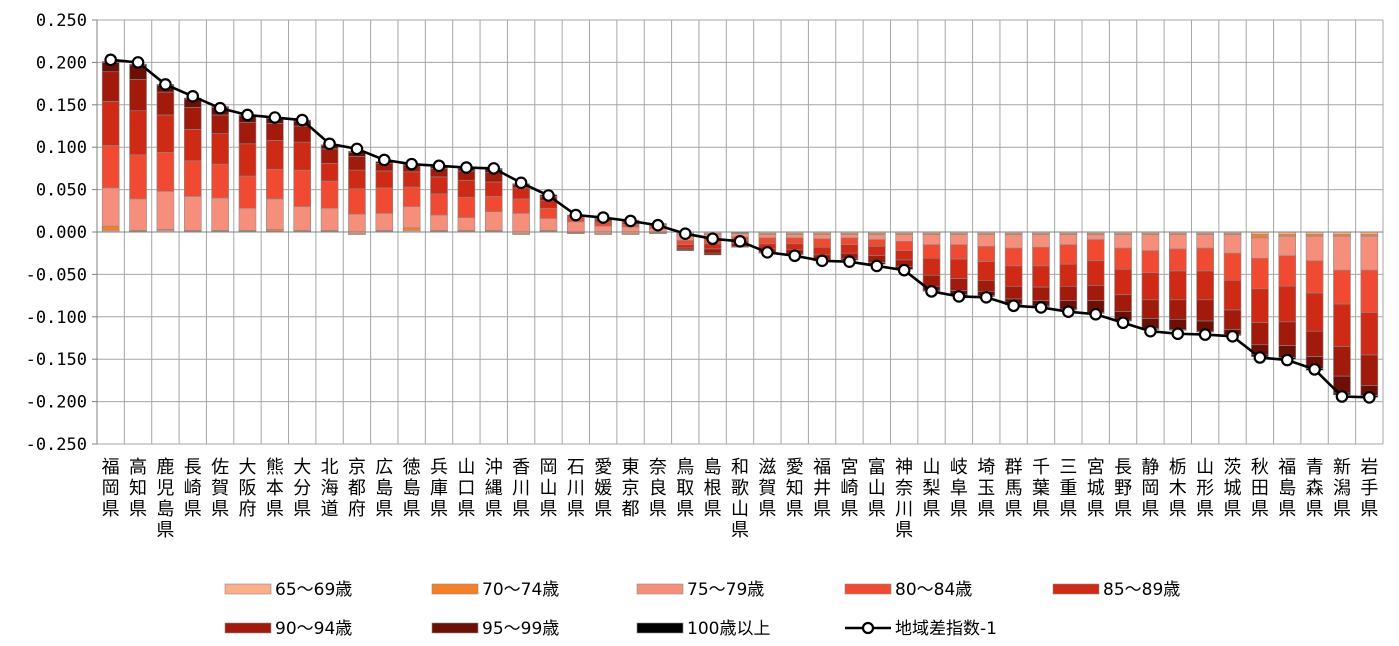 The image size is (1399, 646). I want to click on x-tick-label: 新潟県, so click(1342, 488).